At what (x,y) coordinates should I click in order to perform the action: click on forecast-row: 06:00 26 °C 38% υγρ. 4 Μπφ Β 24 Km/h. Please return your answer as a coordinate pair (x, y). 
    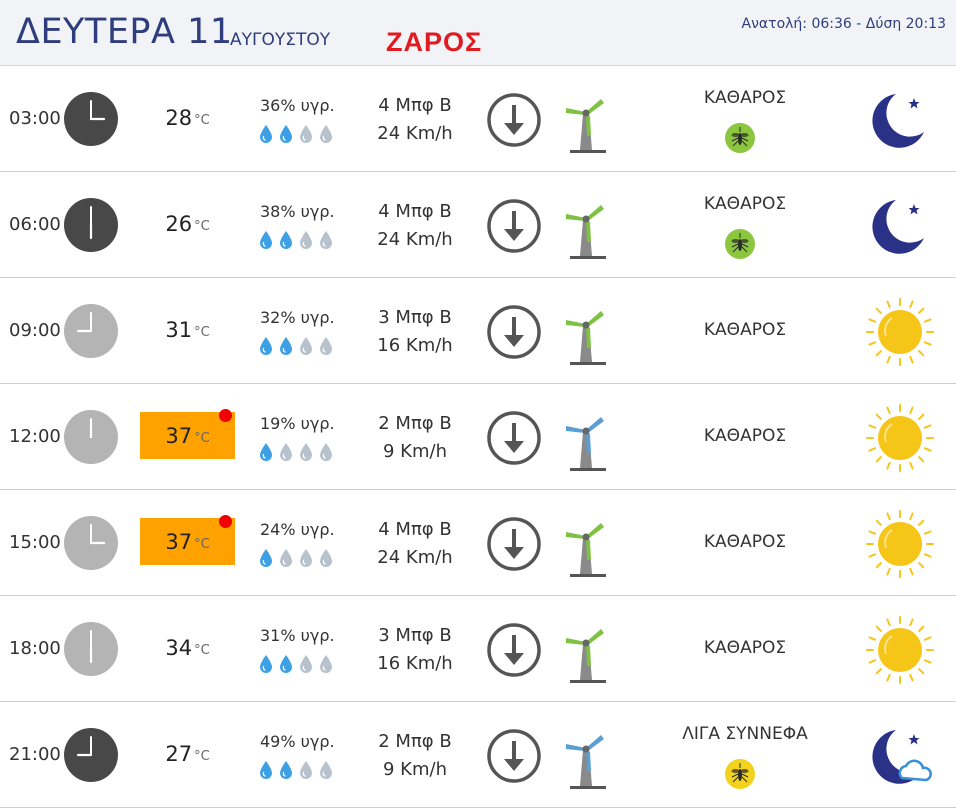
    Looking at the image, I should click on (478, 225).